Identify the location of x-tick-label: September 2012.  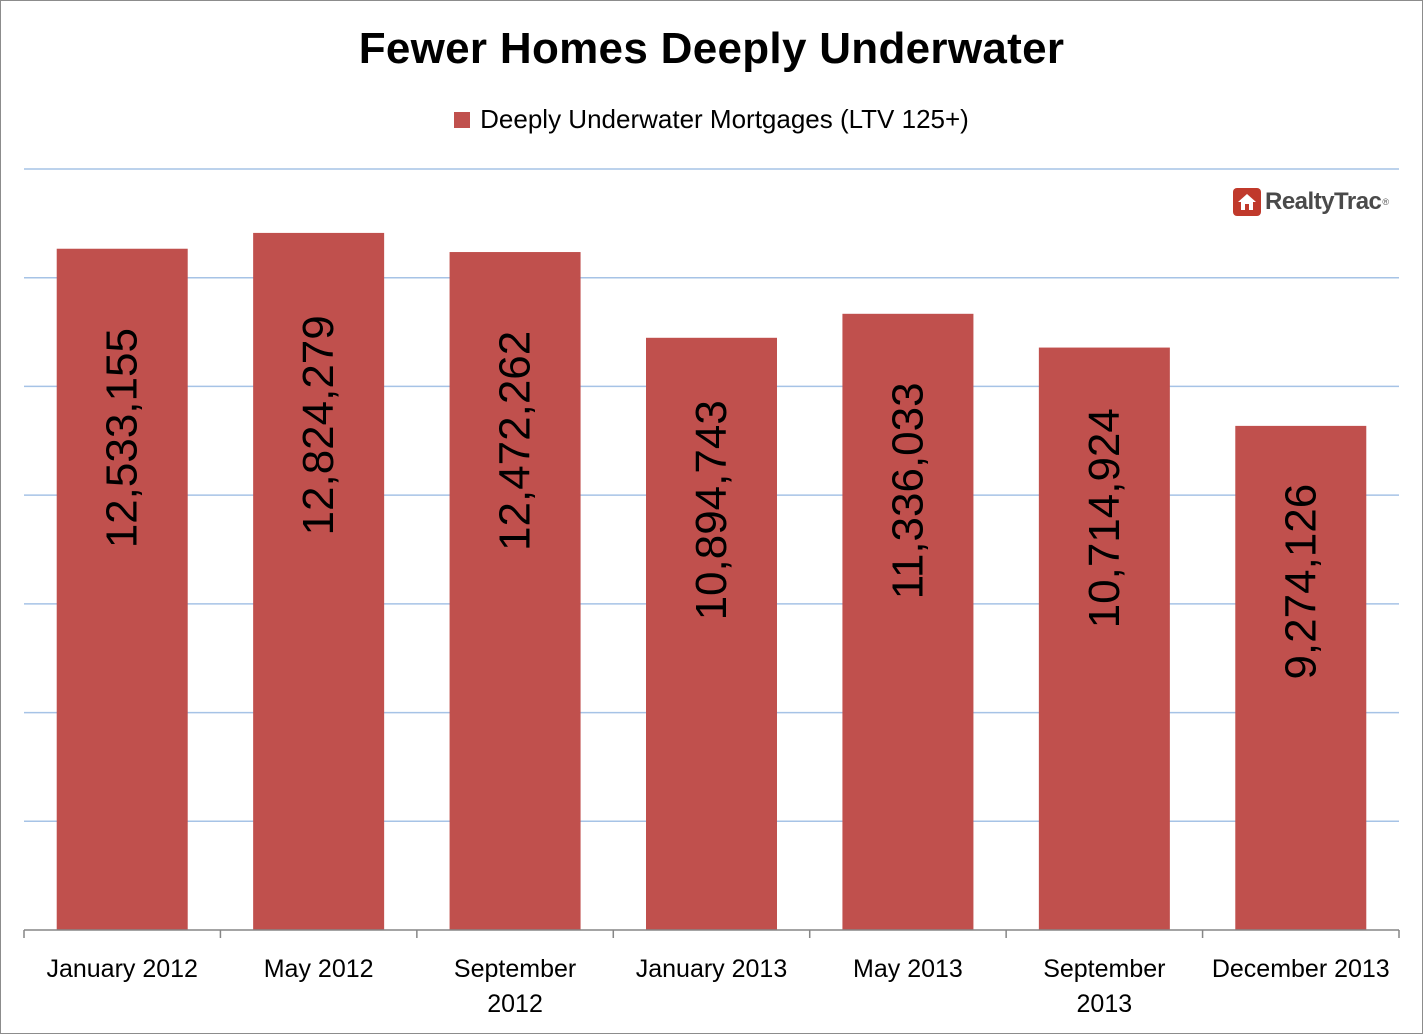
(515, 986).